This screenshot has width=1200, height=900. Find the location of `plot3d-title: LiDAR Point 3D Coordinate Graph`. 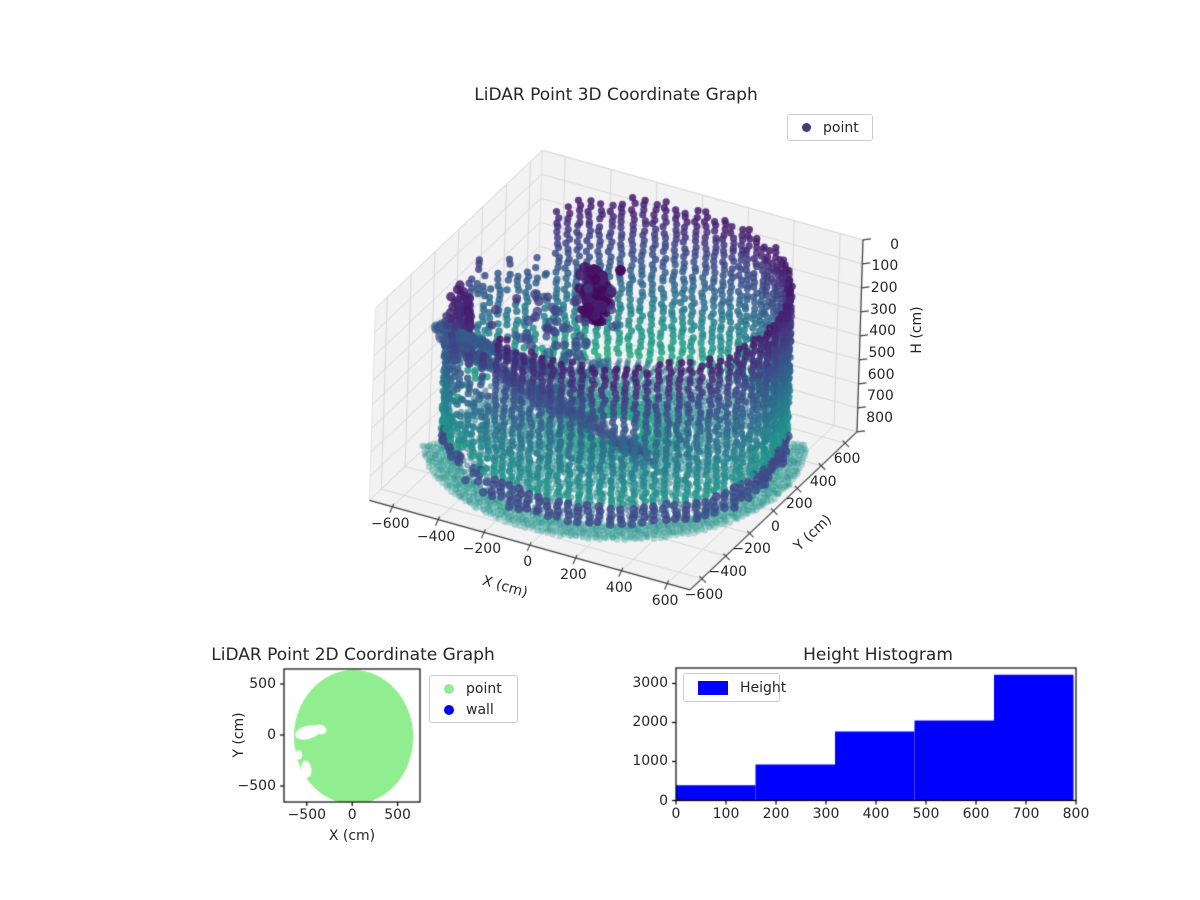

plot3d-title: LiDAR Point 3D Coordinate Graph is located at coordinates (616, 95).